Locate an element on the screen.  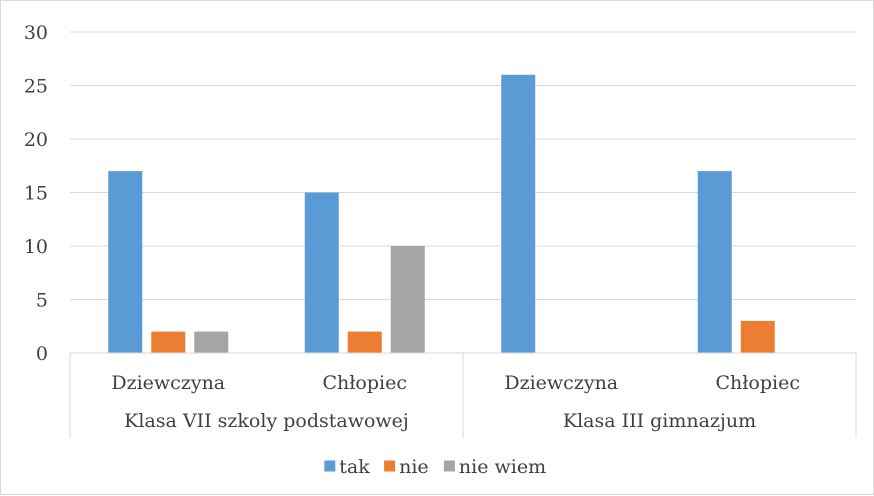
y-tick-label: 25 is located at coordinates (36, 87).